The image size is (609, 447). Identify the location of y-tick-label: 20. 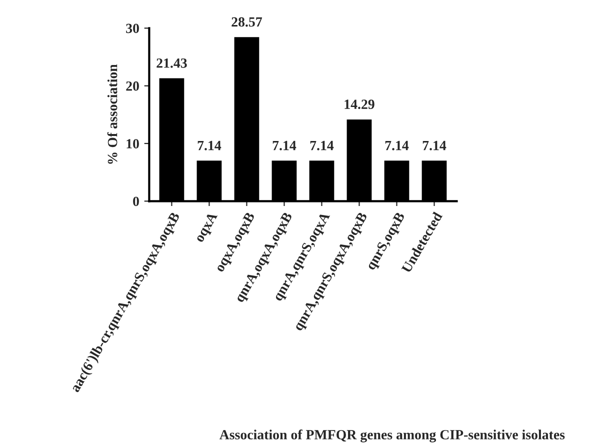
(132, 86).